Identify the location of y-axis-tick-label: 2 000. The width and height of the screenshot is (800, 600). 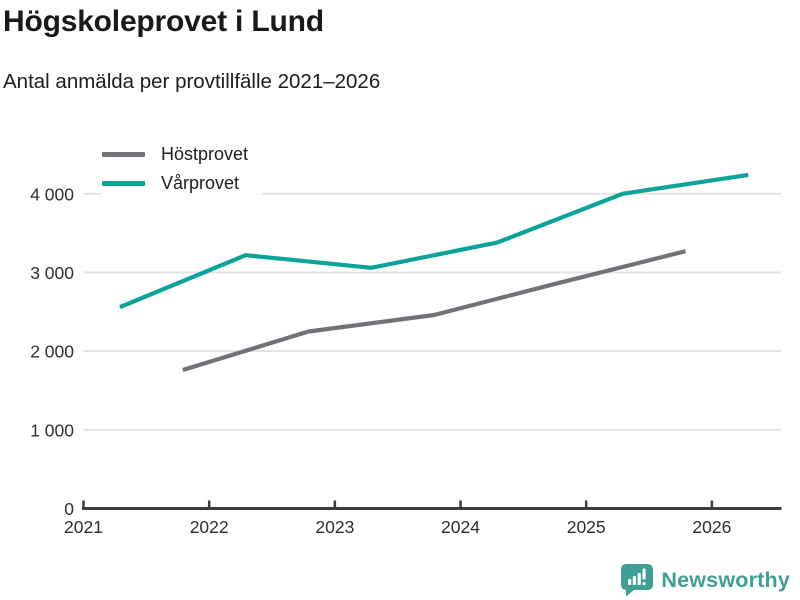
(52, 352).